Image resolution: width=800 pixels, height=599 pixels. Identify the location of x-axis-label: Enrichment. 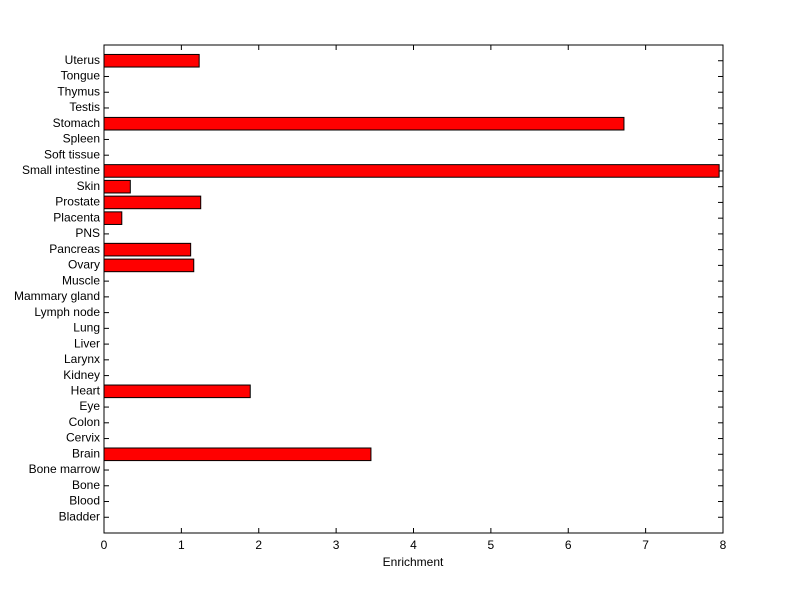
(413, 562).